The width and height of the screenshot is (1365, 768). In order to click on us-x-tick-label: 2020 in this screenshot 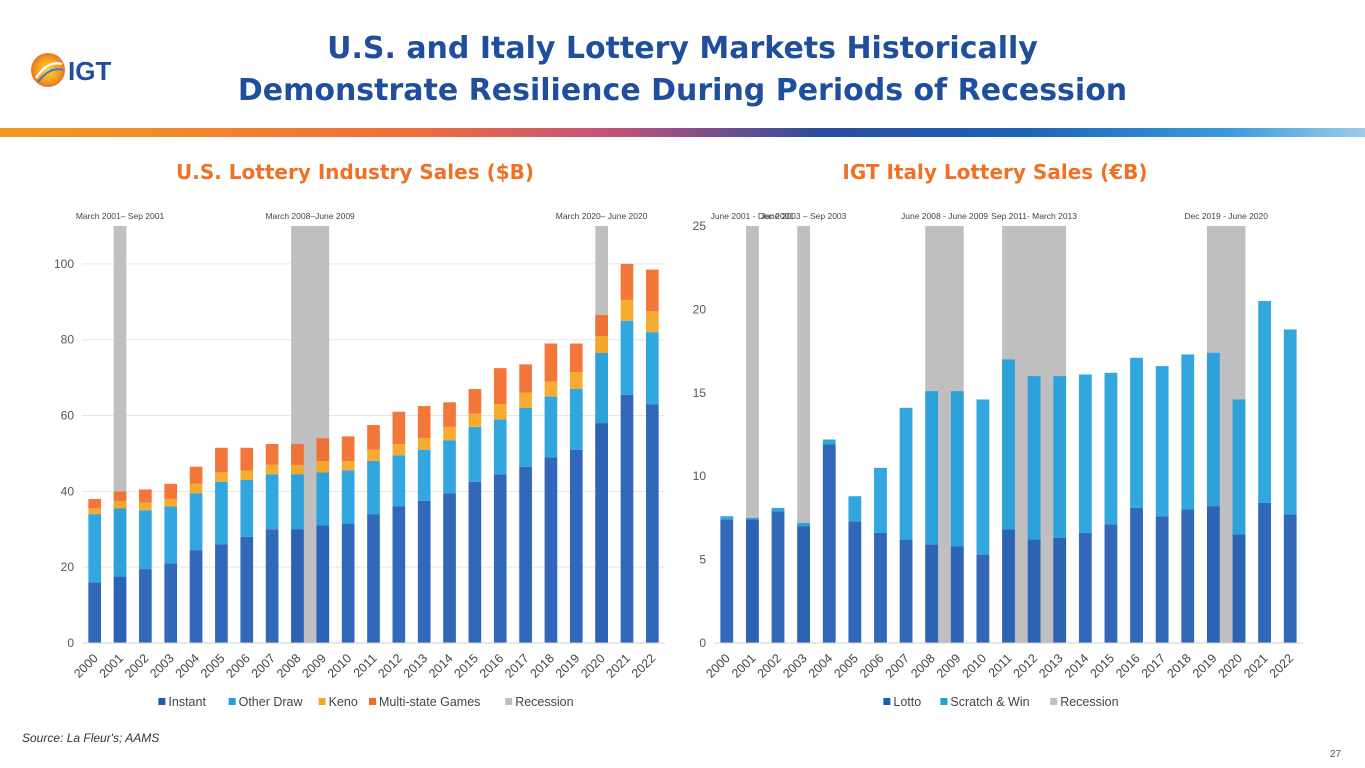, I will do `click(593, 666)`.